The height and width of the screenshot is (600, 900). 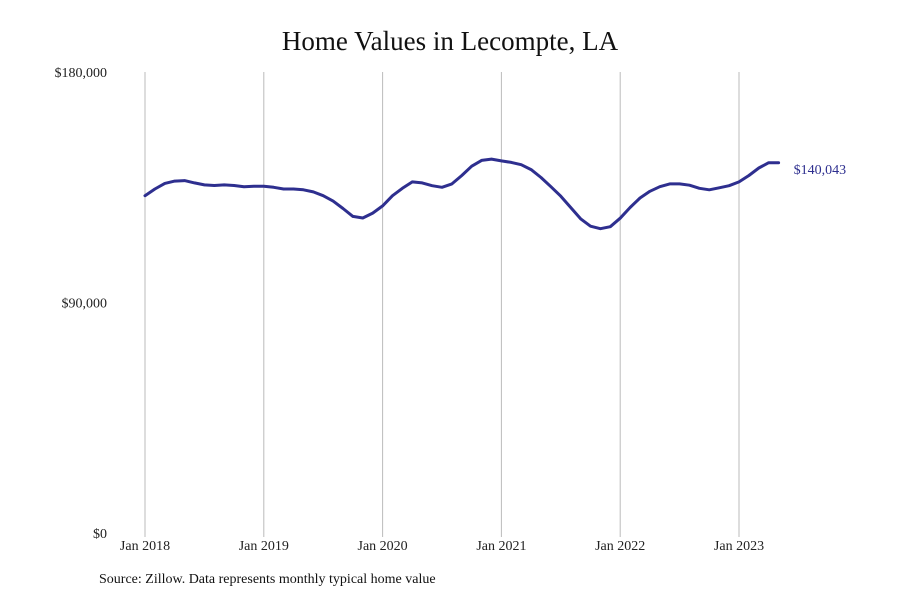 I want to click on series-line, so click(x=462, y=194).